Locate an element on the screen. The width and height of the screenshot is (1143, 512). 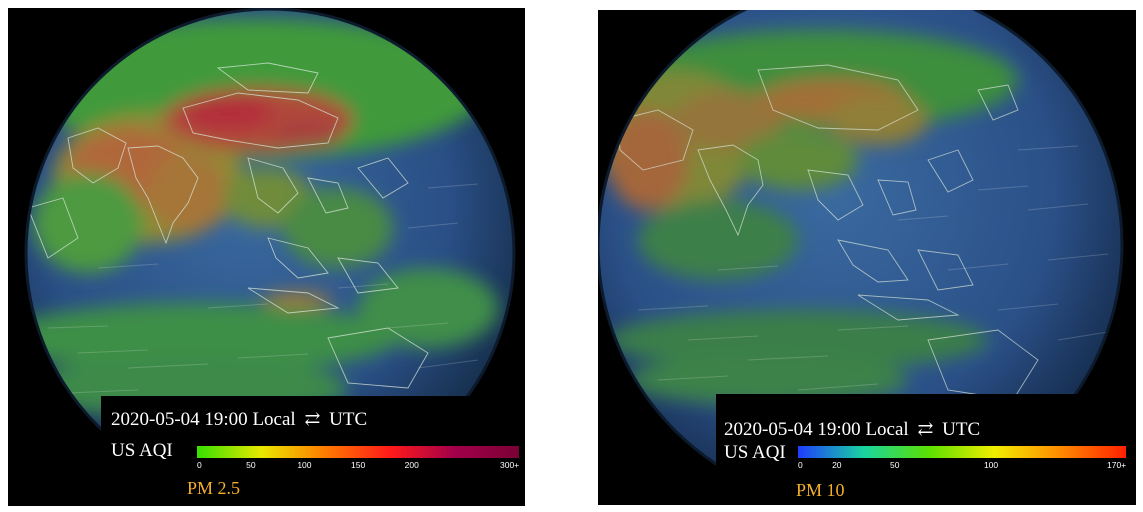
aqi-tick-labels: 0 20 50 100 170+ is located at coordinates (962, 466).